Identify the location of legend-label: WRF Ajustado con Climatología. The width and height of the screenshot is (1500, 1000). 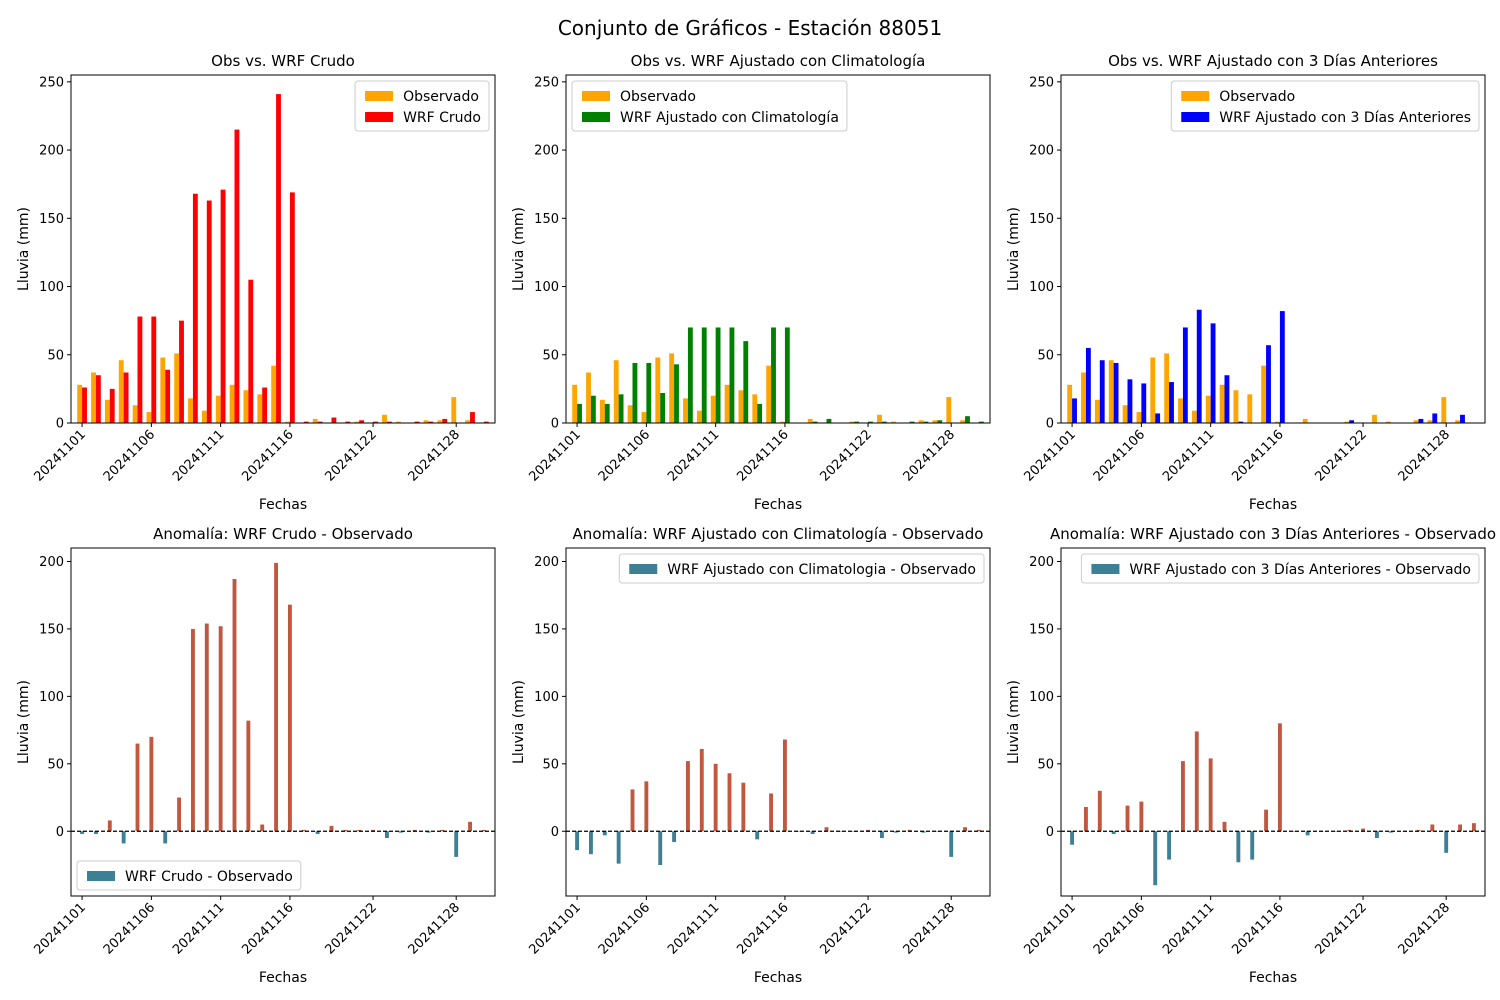
(729, 118).